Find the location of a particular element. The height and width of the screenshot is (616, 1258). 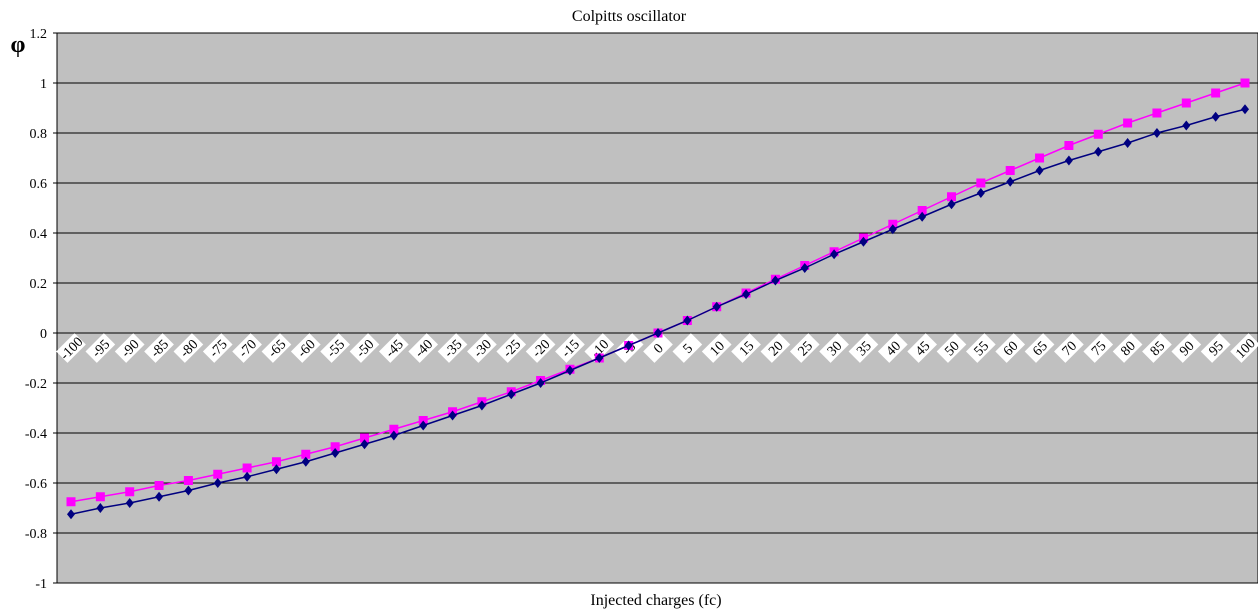

x-tick-label-group: 85 is located at coordinates (1157, 348).